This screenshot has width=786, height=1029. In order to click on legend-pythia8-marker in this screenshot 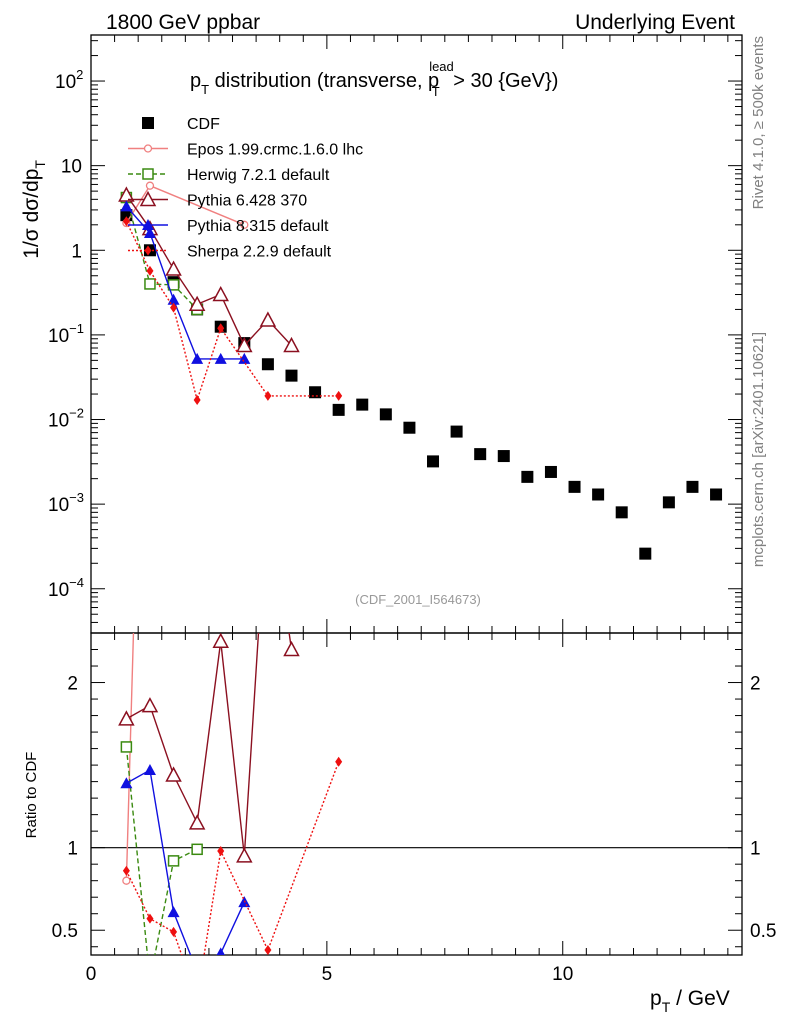, I will do `click(148, 224)`.